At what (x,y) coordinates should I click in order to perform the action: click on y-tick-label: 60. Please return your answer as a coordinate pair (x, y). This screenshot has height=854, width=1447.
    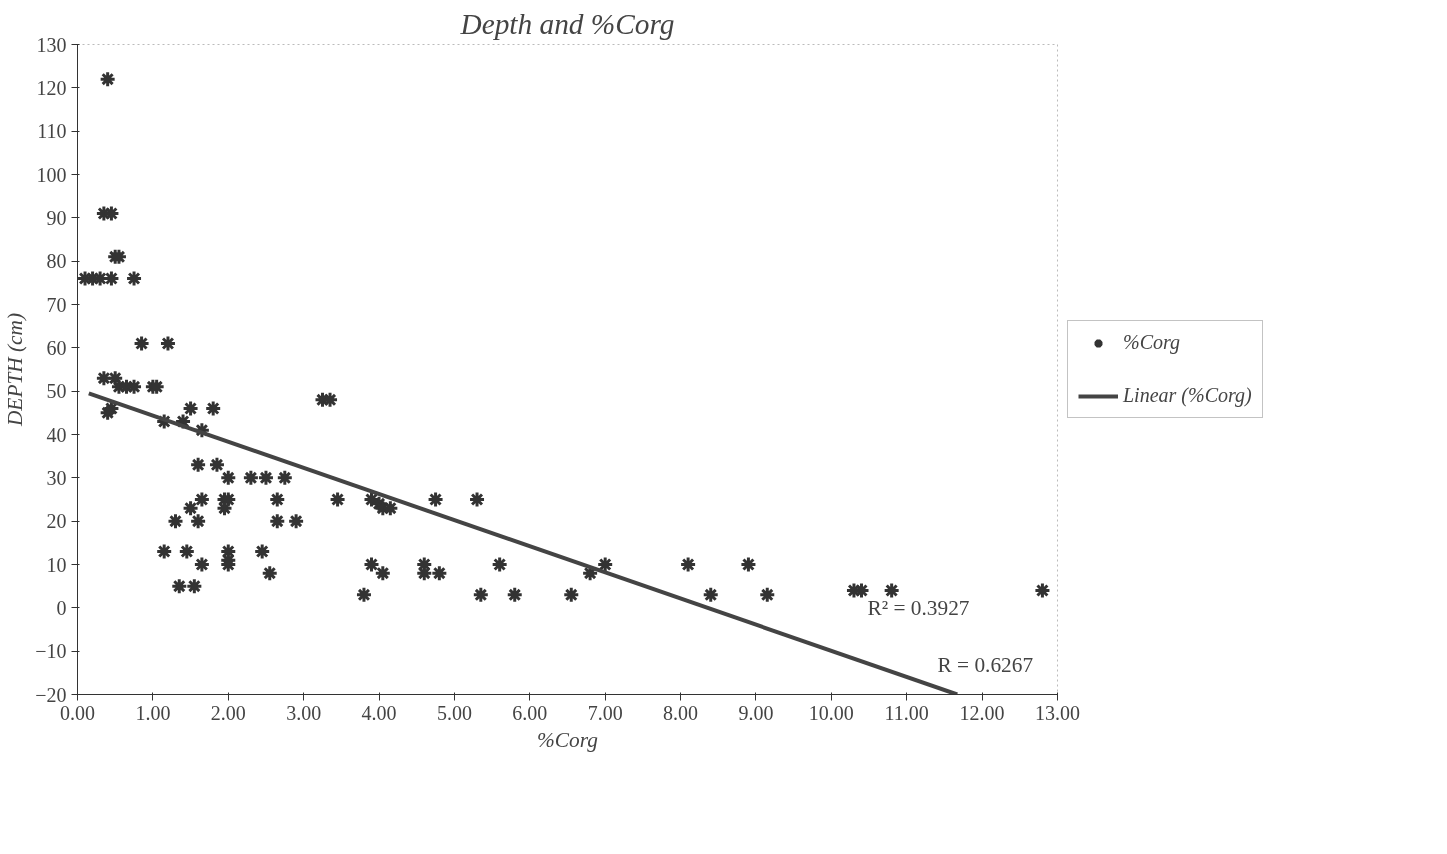
    Looking at the image, I should click on (56, 347).